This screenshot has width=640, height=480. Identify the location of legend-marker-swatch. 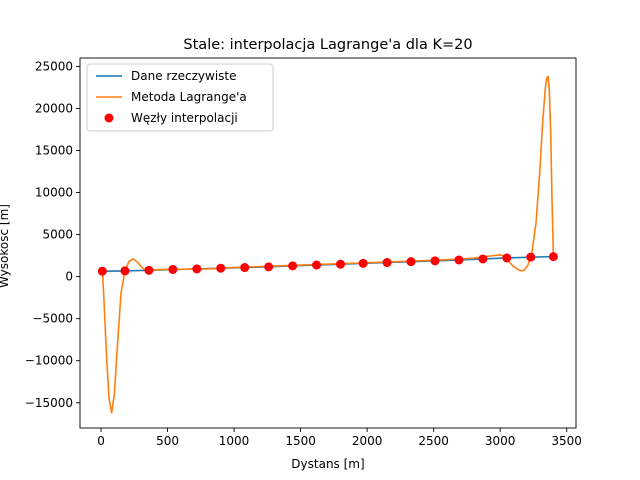
(109, 118).